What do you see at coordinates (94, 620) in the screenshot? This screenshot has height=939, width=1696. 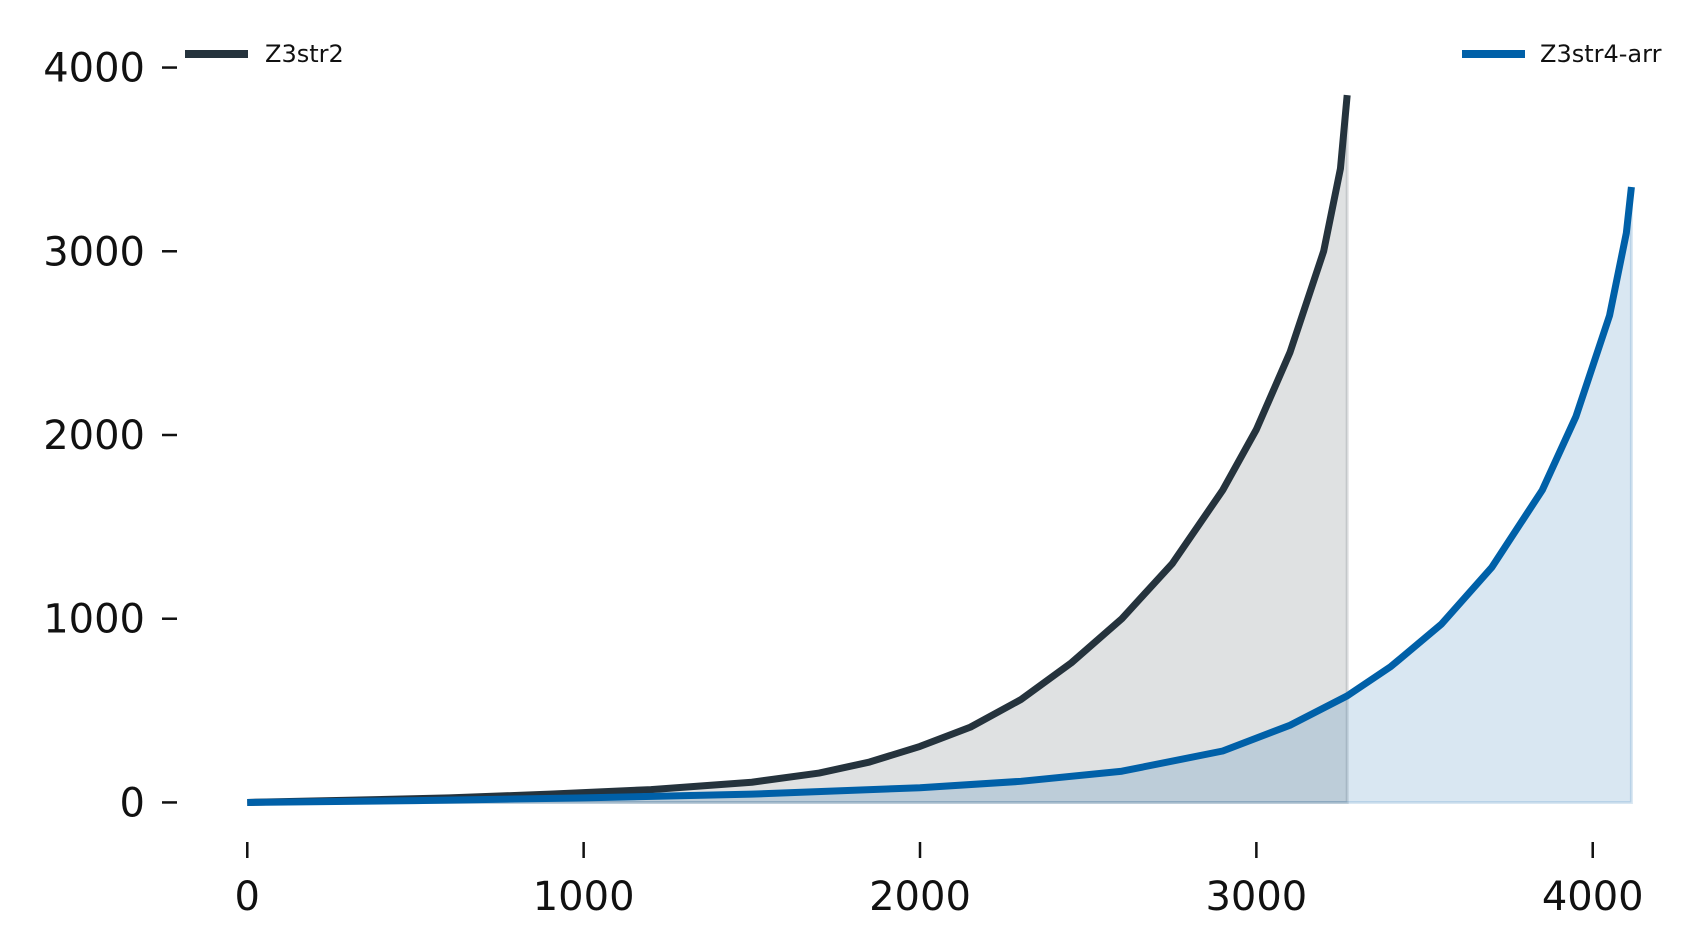 I see `y-tick-label: 1000` at bounding box center [94, 620].